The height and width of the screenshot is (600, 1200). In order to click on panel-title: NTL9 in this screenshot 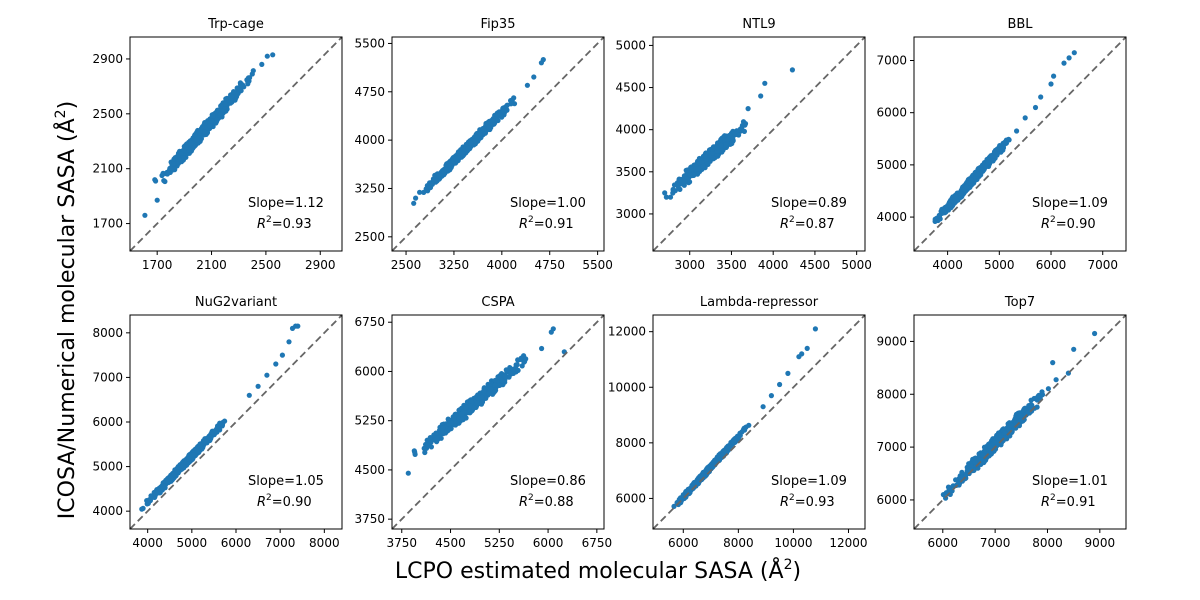, I will do `click(758, 24)`.